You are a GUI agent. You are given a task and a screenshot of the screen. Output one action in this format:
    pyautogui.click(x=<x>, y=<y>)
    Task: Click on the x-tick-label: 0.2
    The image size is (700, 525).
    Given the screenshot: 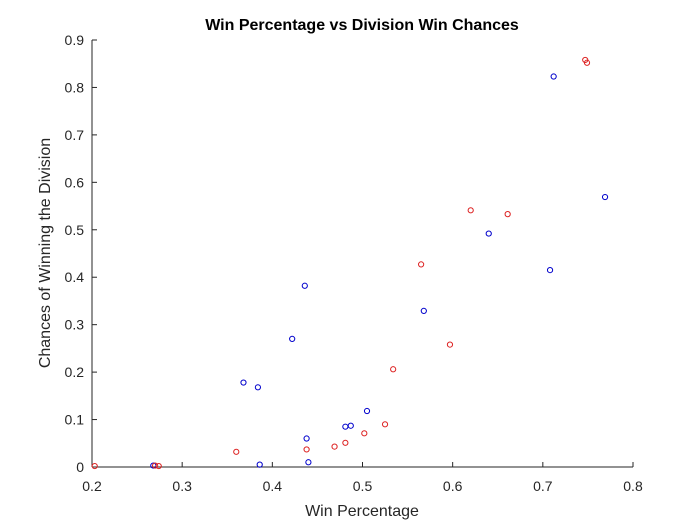 What is the action you would take?
    pyautogui.click(x=92, y=486)
    